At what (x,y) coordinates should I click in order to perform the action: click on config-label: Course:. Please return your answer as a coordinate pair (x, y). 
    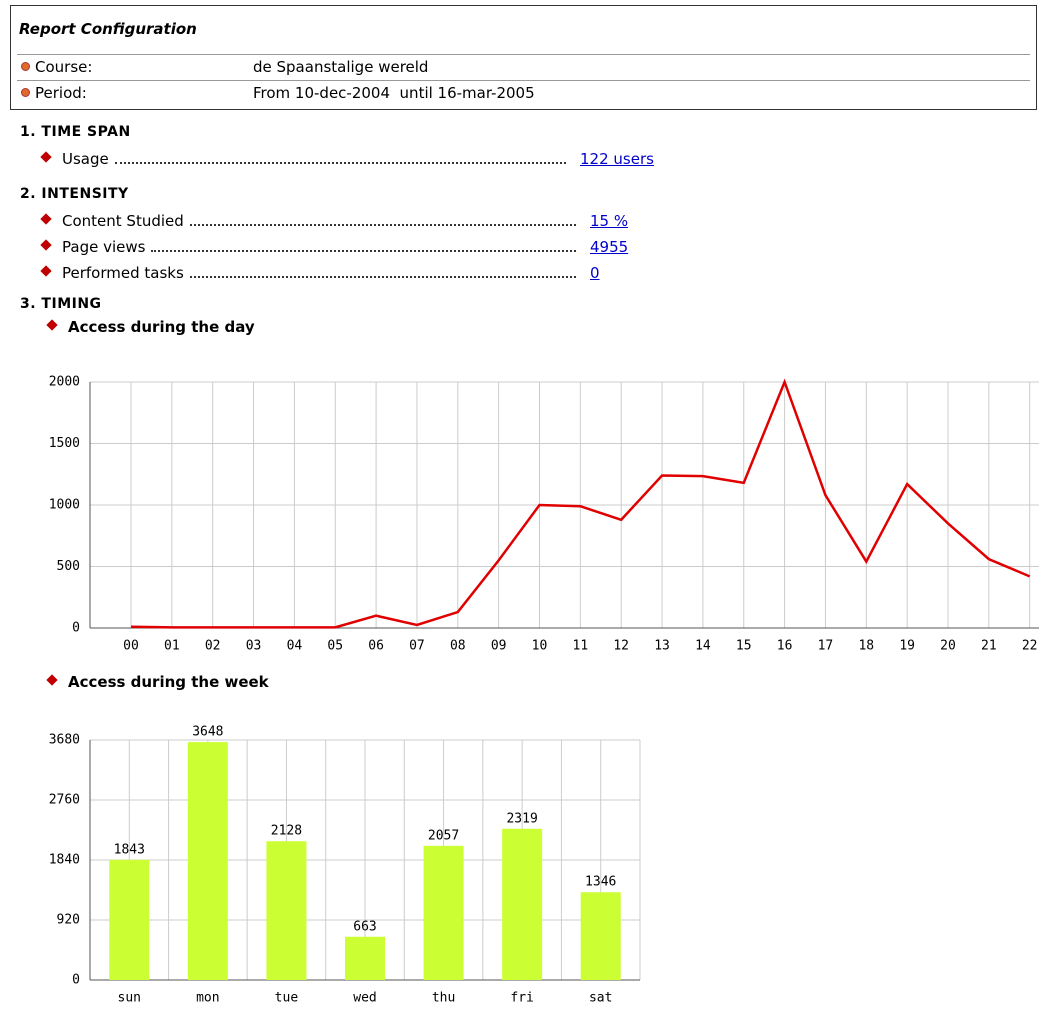
    Looking at the image, I should click on (64, 67).